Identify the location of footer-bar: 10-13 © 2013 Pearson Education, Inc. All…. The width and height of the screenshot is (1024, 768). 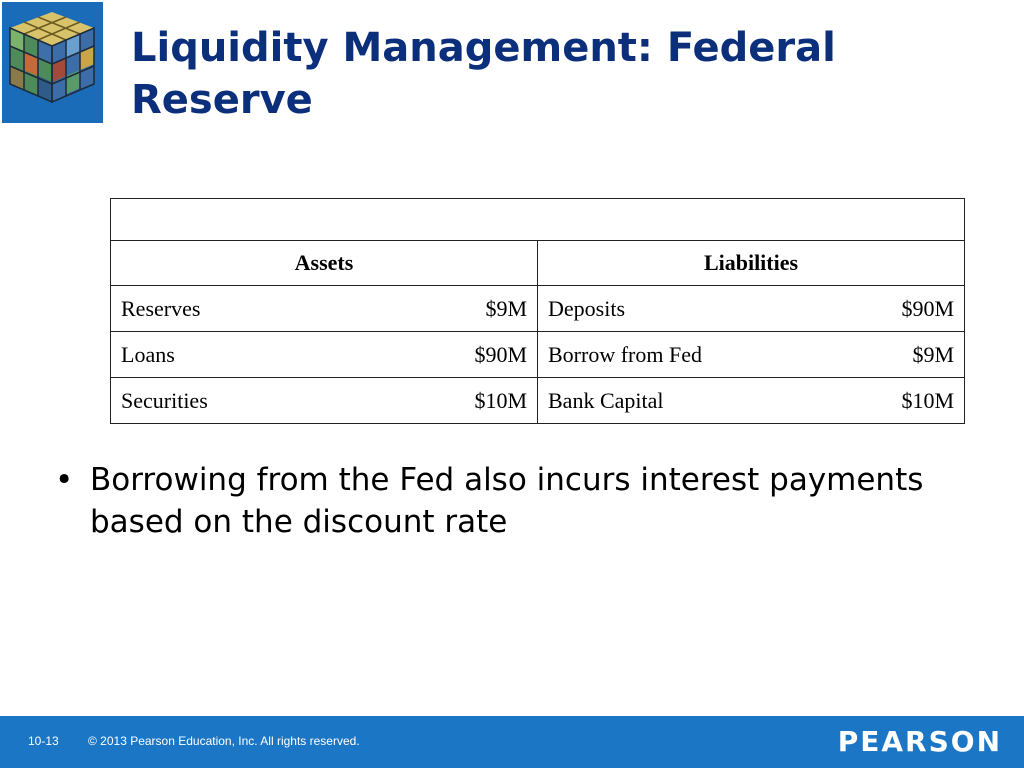
(512, 742).